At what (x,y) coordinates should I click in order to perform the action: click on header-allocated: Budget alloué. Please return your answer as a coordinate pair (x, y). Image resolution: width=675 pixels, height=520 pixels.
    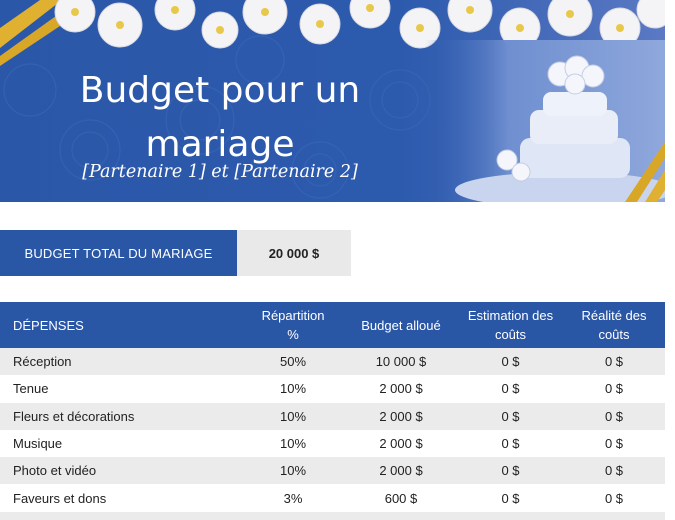
    Looking at the image, I should click on (401, 325).